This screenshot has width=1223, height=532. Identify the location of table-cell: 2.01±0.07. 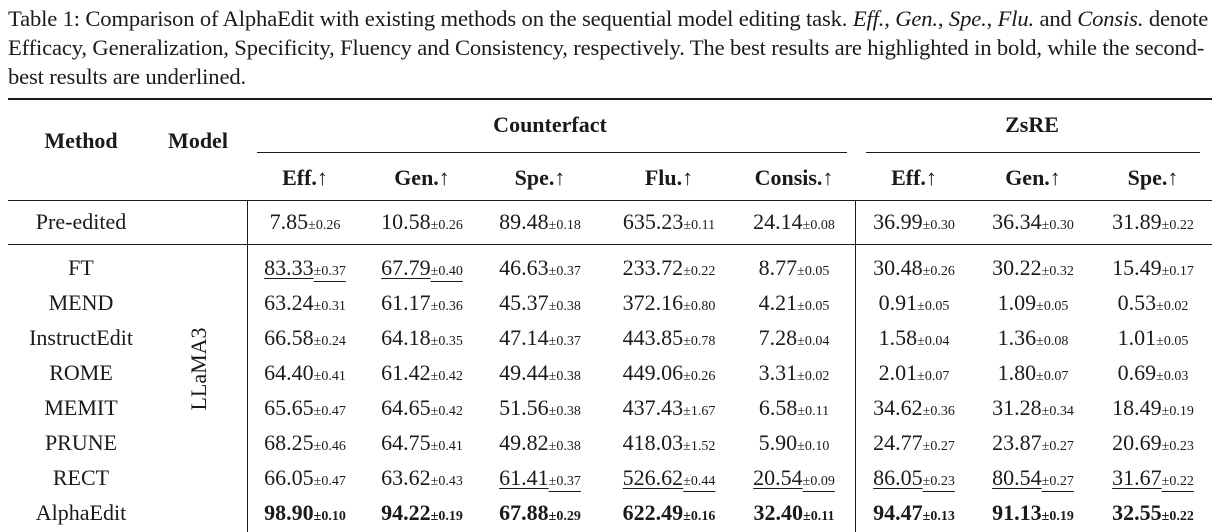
(914, 375).